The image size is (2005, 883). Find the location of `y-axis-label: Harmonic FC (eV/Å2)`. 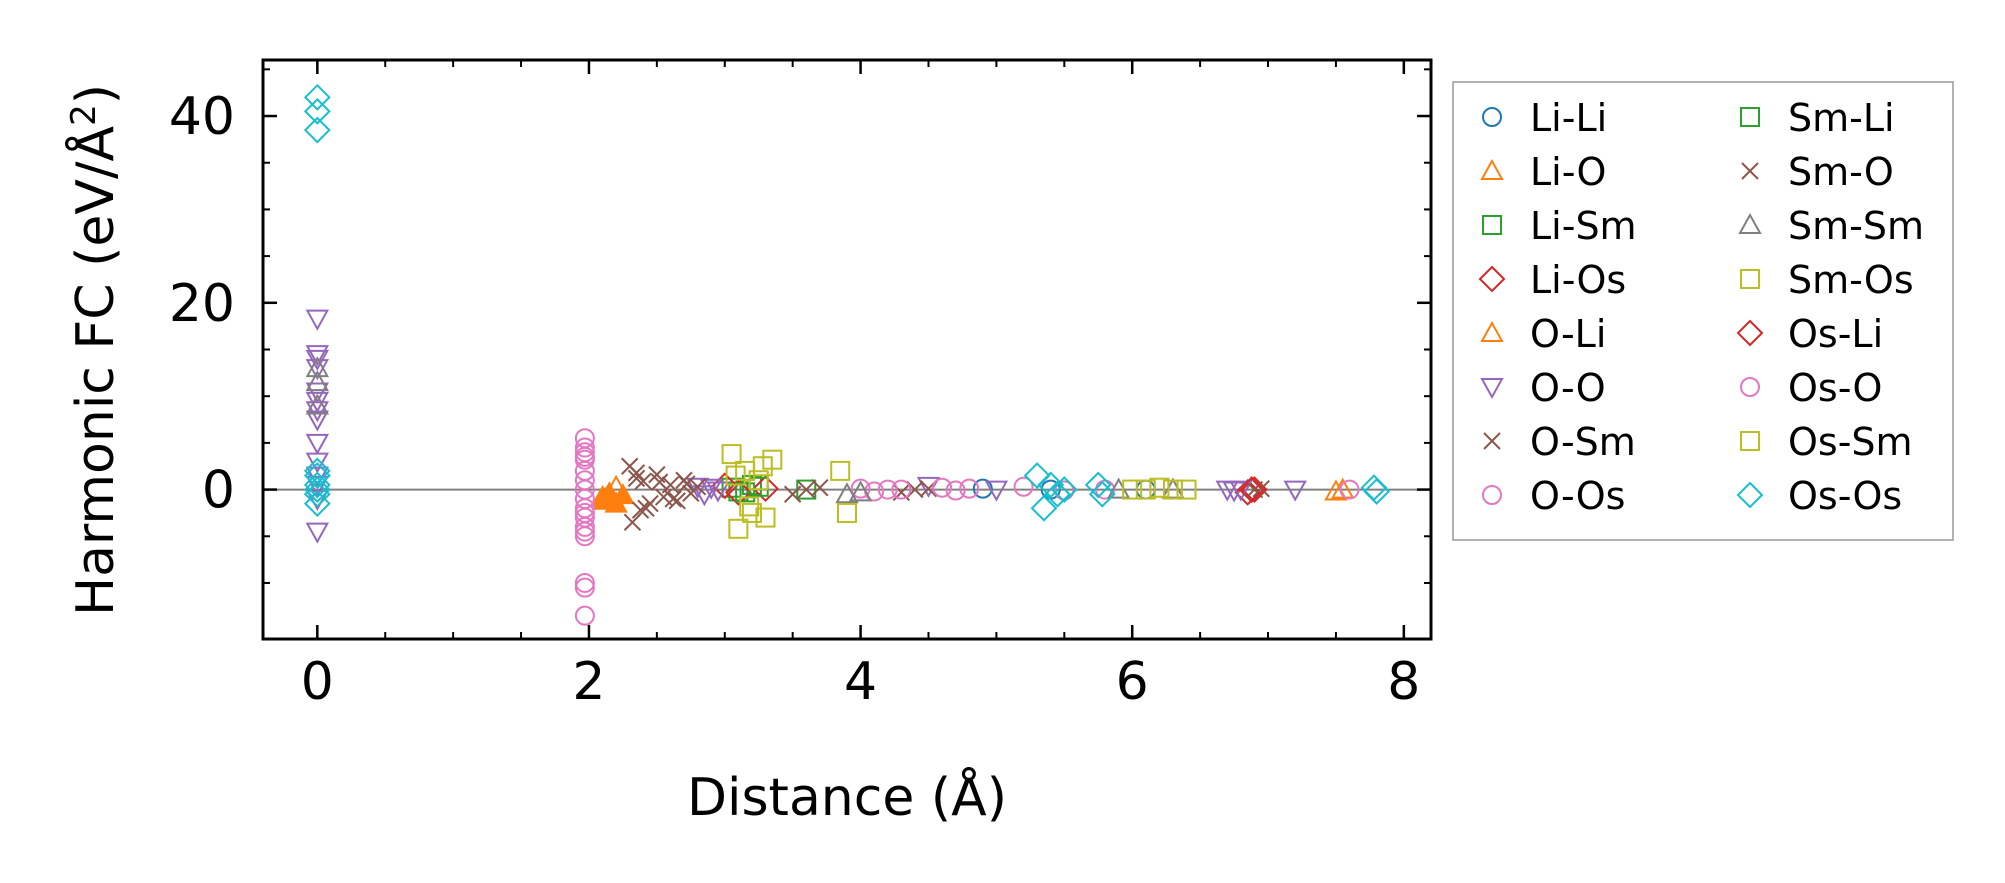

y-axis-label: Harmonic FC (eV/Å2) is located at coordinates (95, 350).